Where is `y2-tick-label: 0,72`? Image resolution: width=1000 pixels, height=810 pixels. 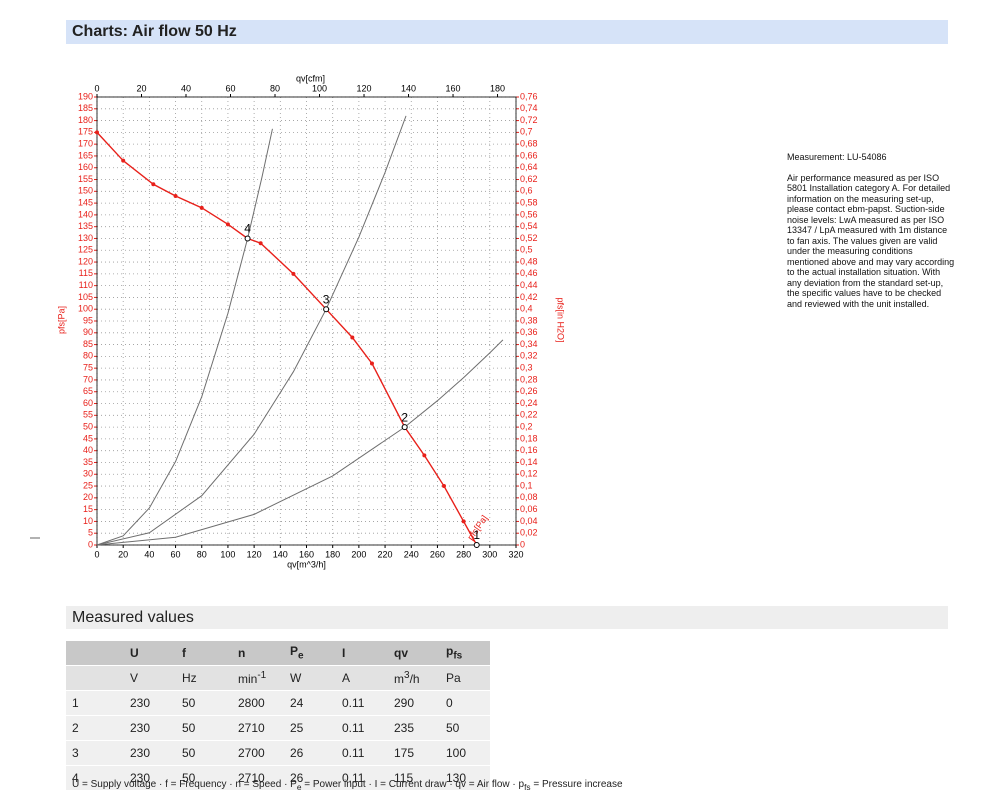 y2-tick-label: 0,72 is located at coordinates (529, 120).